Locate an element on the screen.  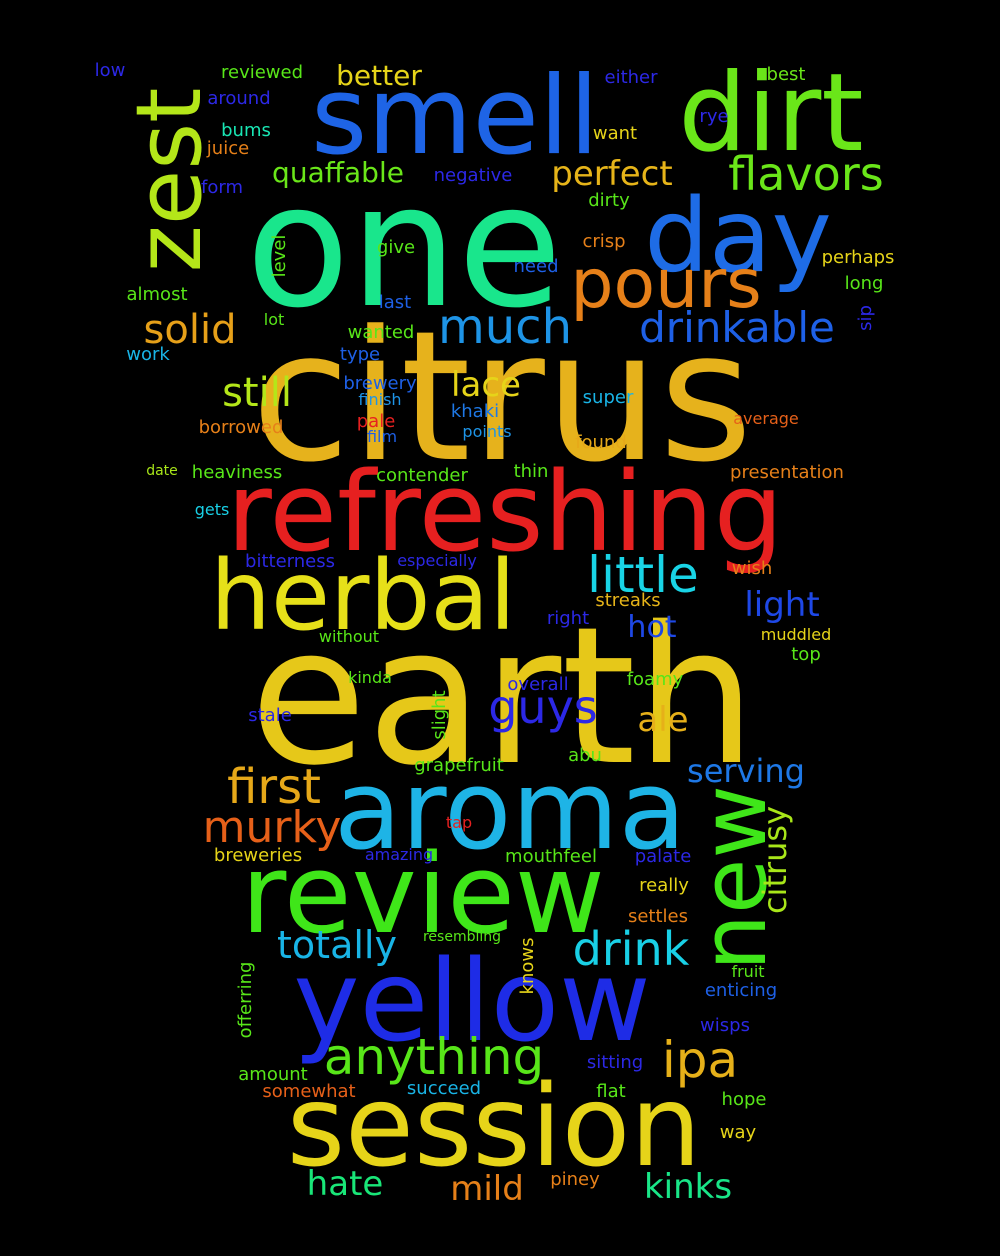
word-brewery: brewery is located at coordinates (380, 383).